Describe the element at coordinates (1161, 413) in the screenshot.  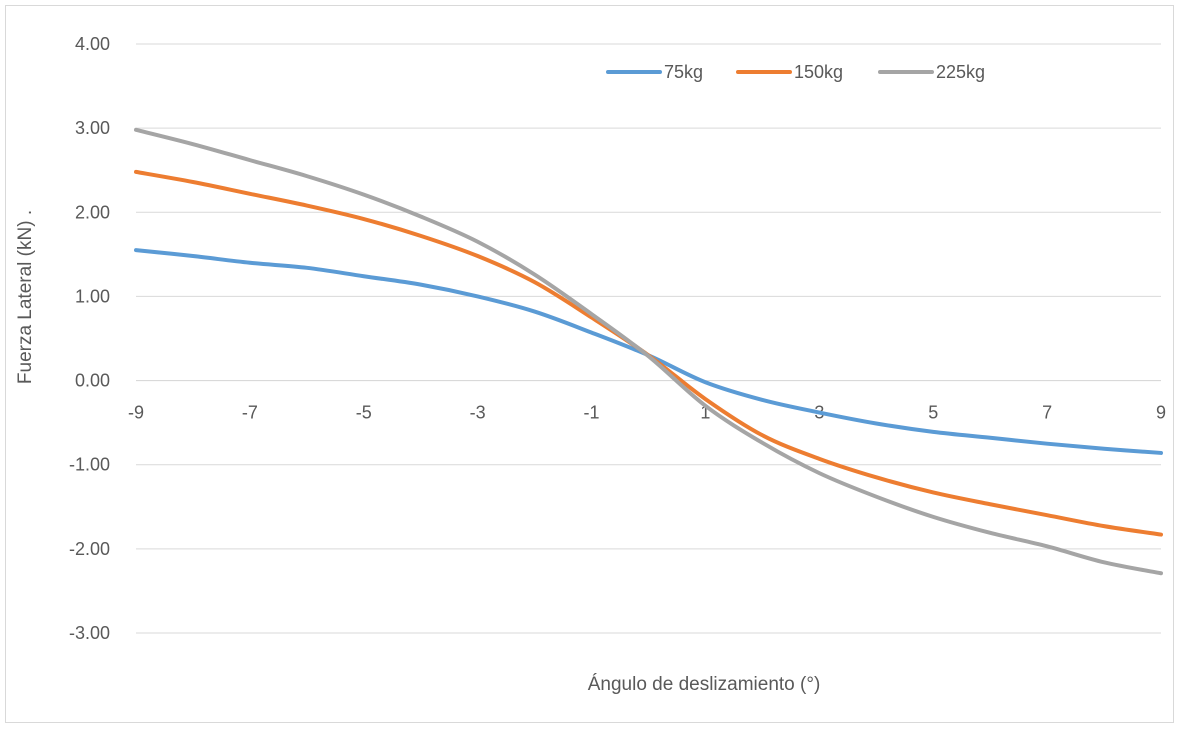
I see `x-tick-label: 9` at that location.